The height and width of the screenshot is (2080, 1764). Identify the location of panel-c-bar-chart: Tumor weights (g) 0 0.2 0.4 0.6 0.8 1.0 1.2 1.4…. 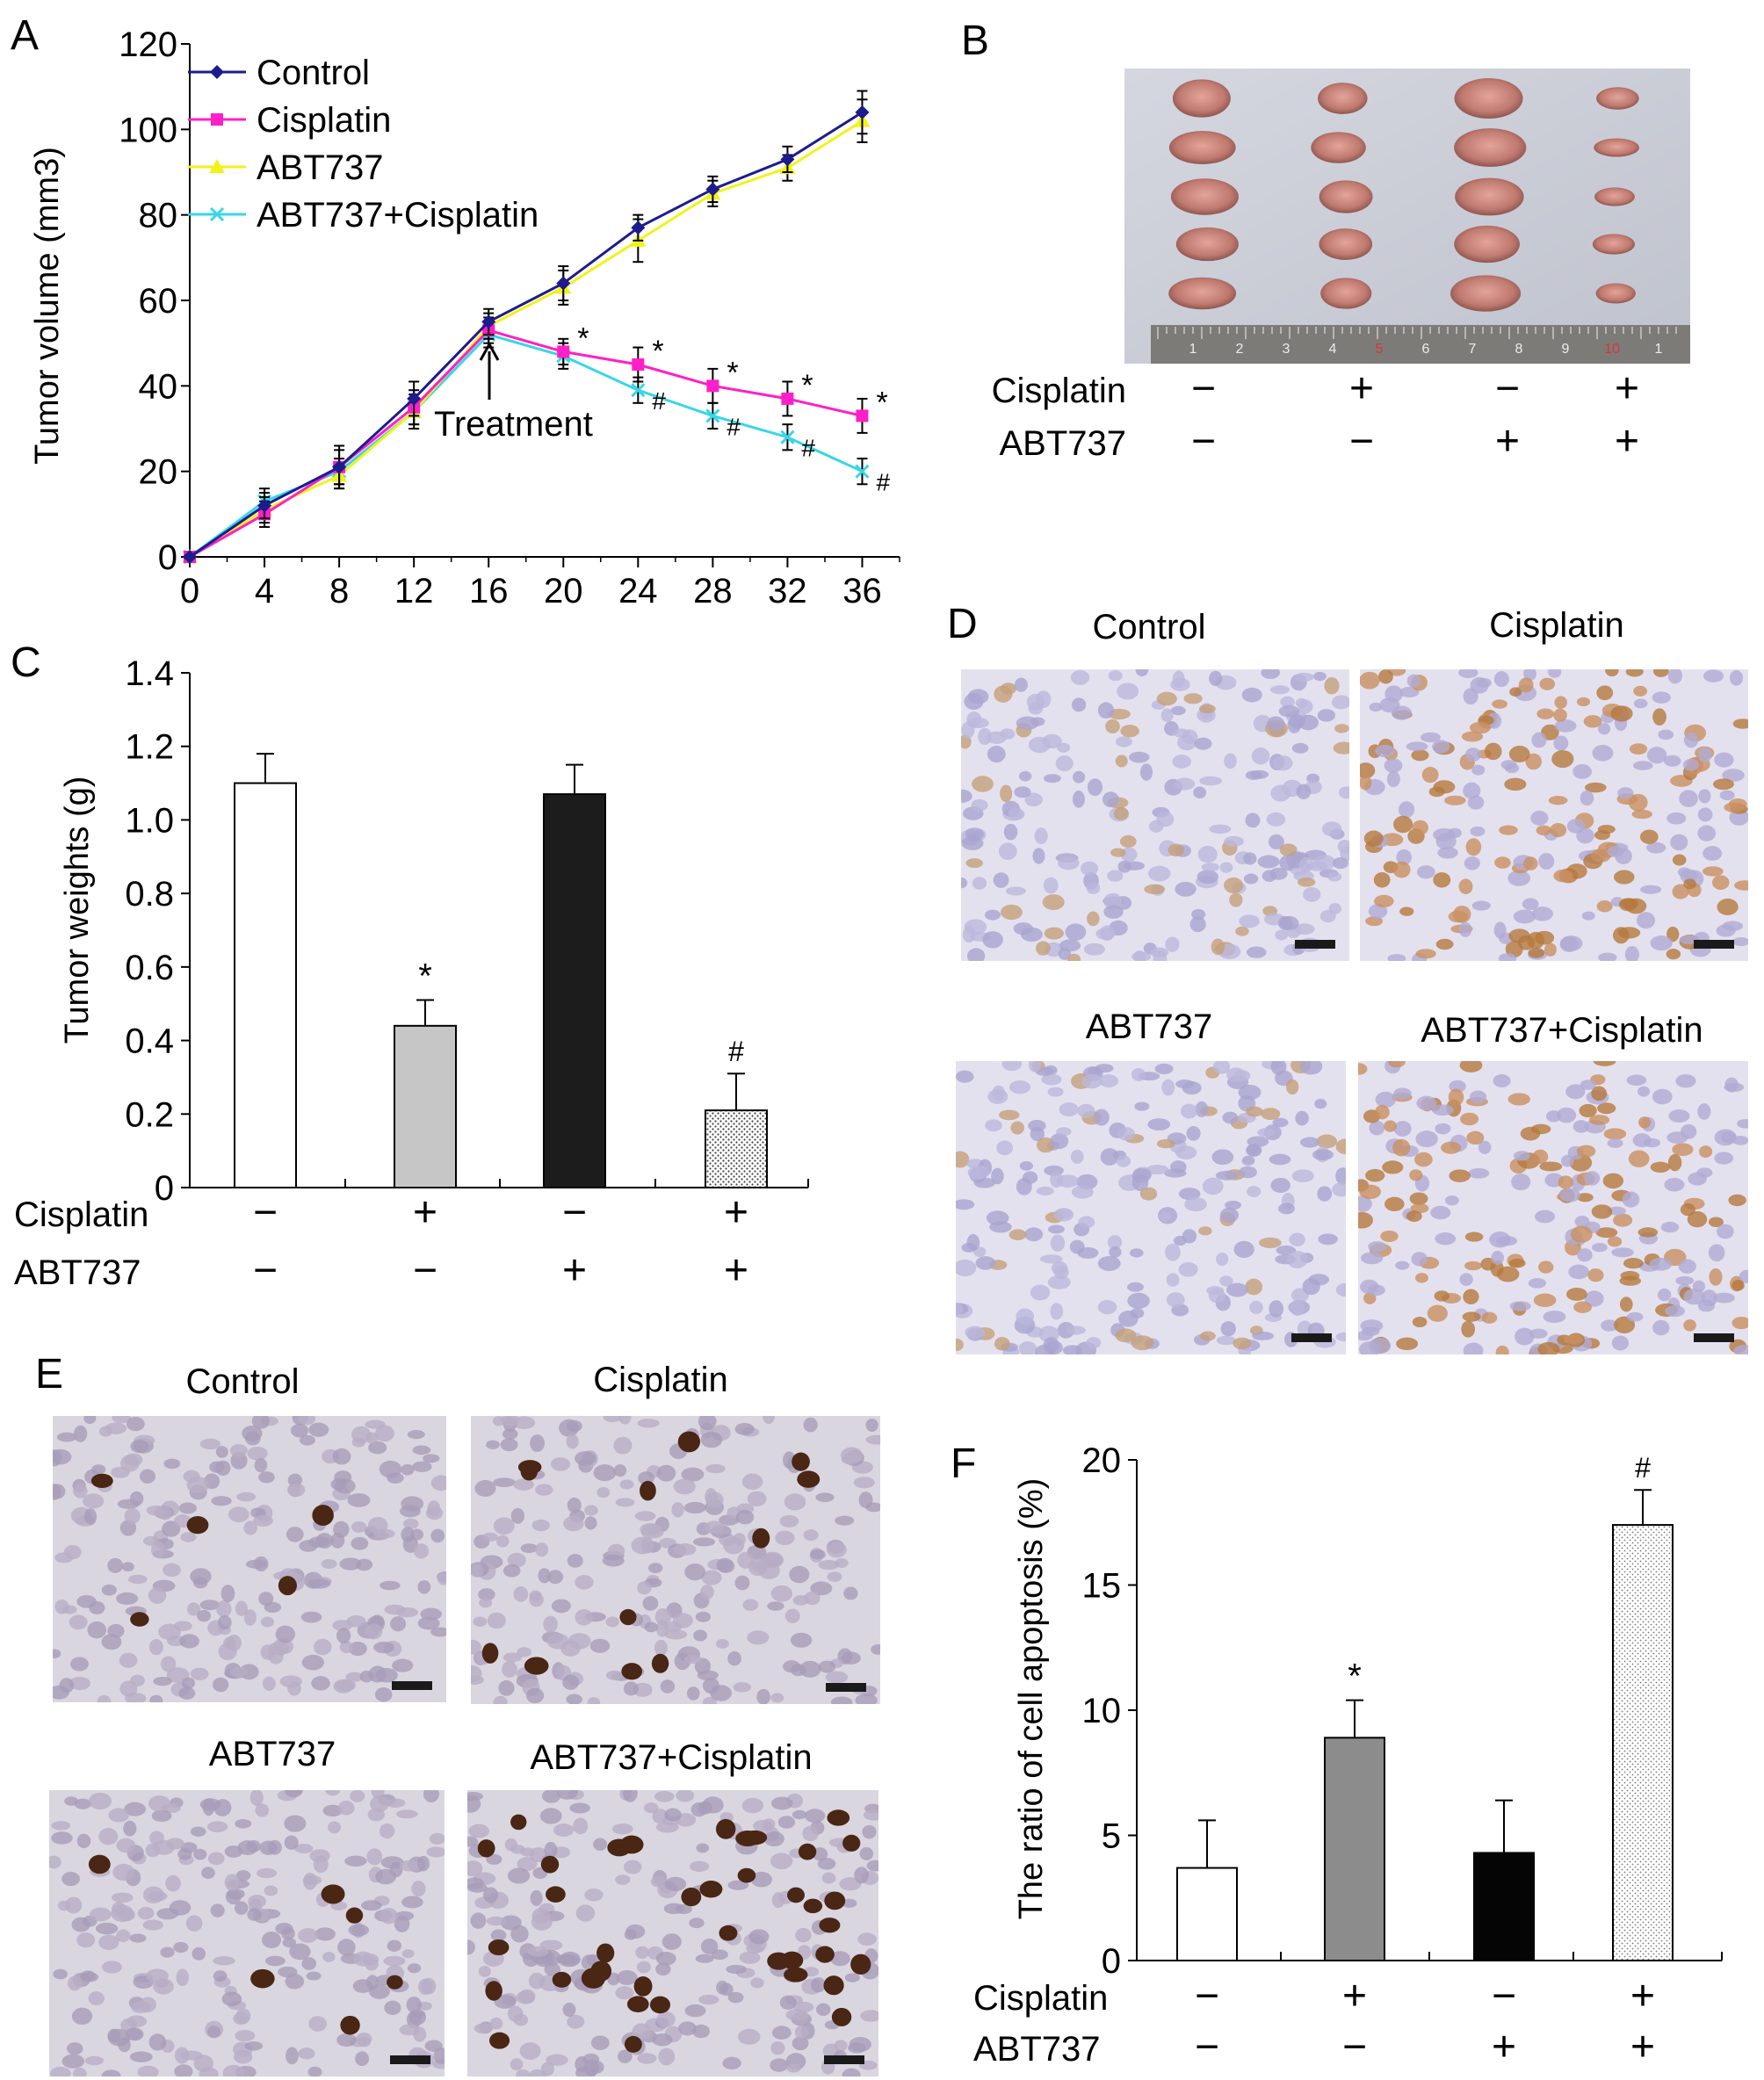
(411, 974).